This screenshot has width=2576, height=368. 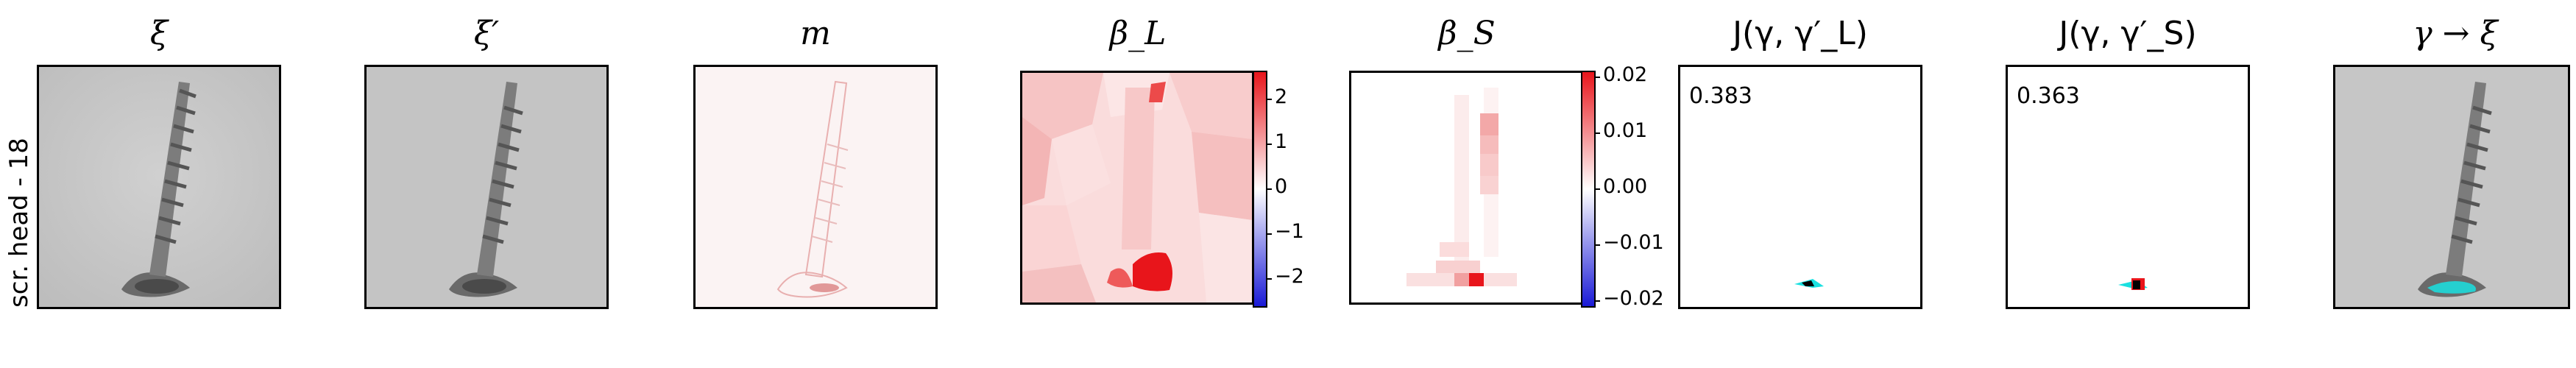 I want to click on image-J-L: 0.383, so click(x=1800, y=187).